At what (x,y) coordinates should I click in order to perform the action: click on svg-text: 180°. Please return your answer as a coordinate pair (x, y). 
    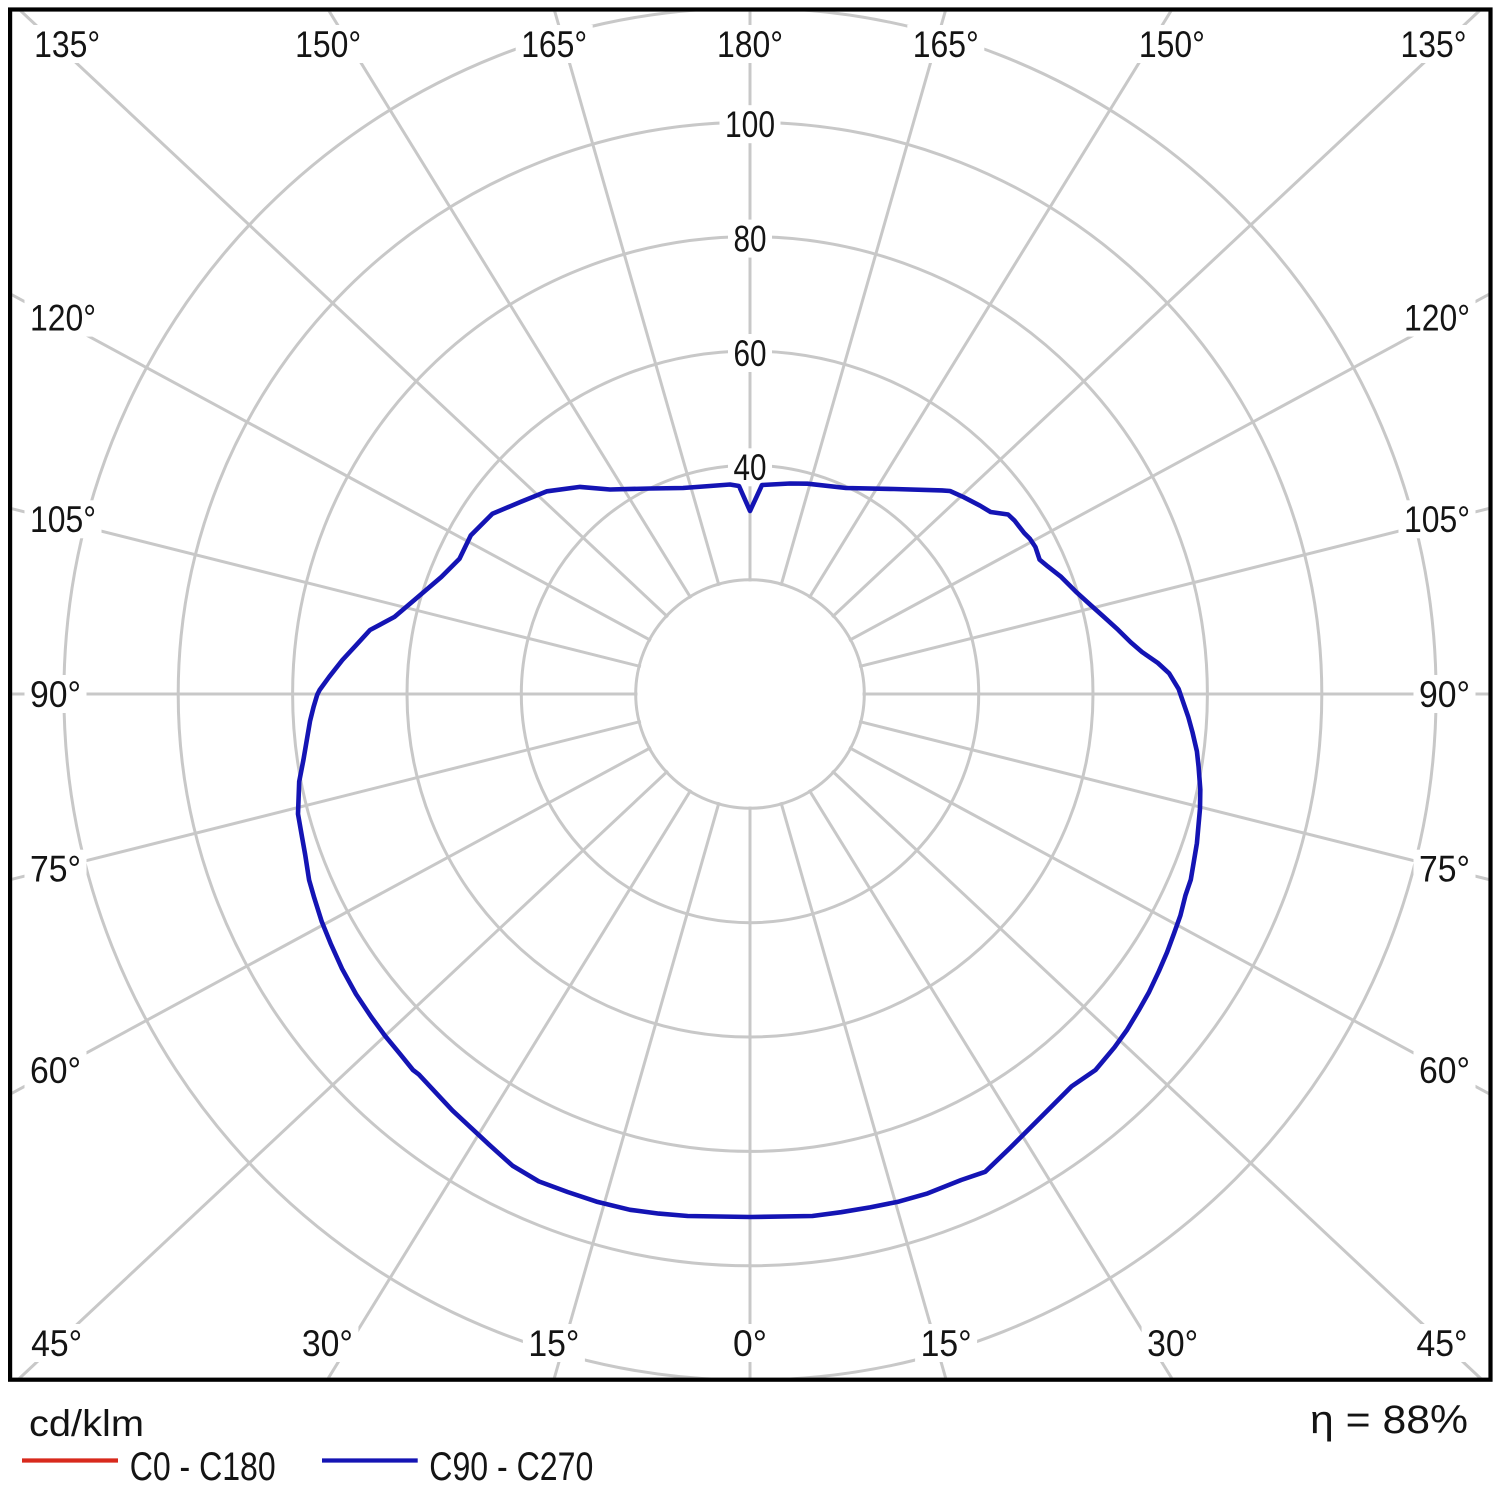
    Looking at the image, I should click on (750, 44).